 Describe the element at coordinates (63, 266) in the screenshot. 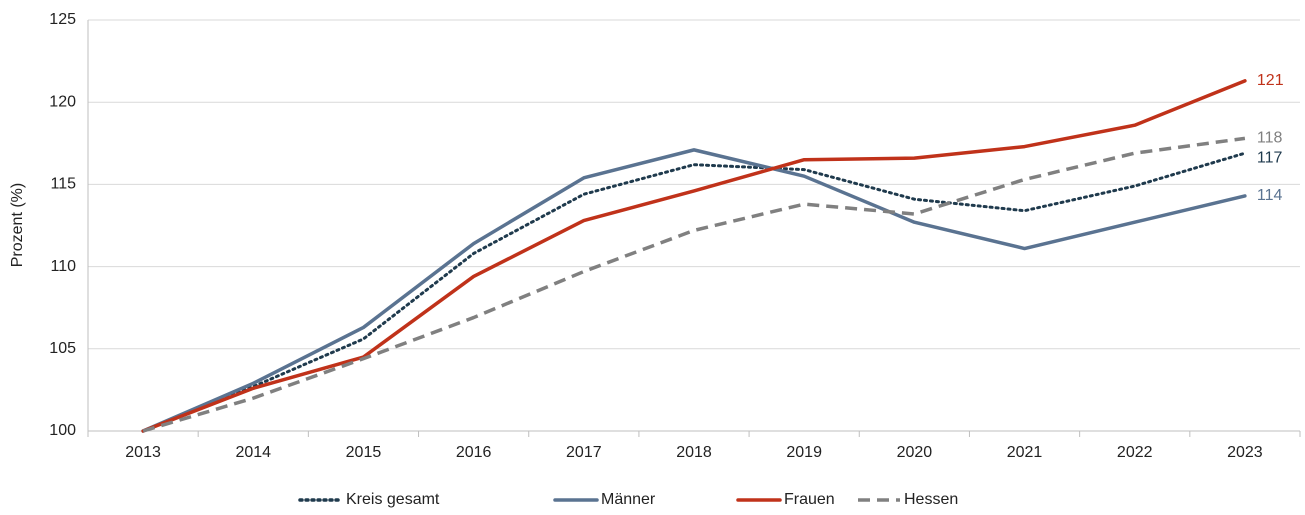

I see `y-tick-label: 110` at that location.